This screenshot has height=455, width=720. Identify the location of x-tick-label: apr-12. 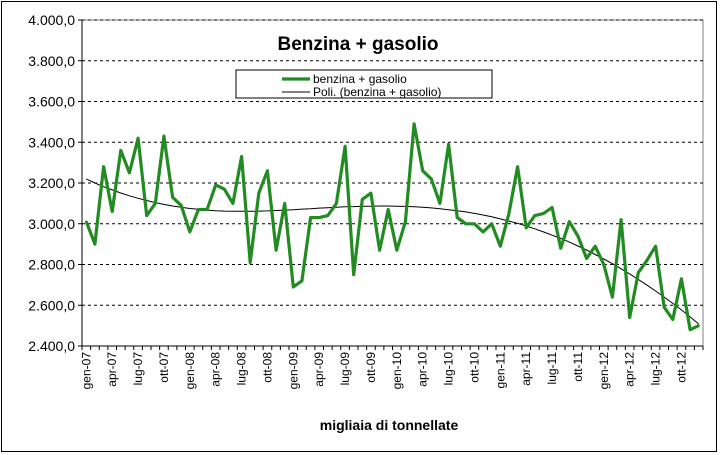
(630, 369).